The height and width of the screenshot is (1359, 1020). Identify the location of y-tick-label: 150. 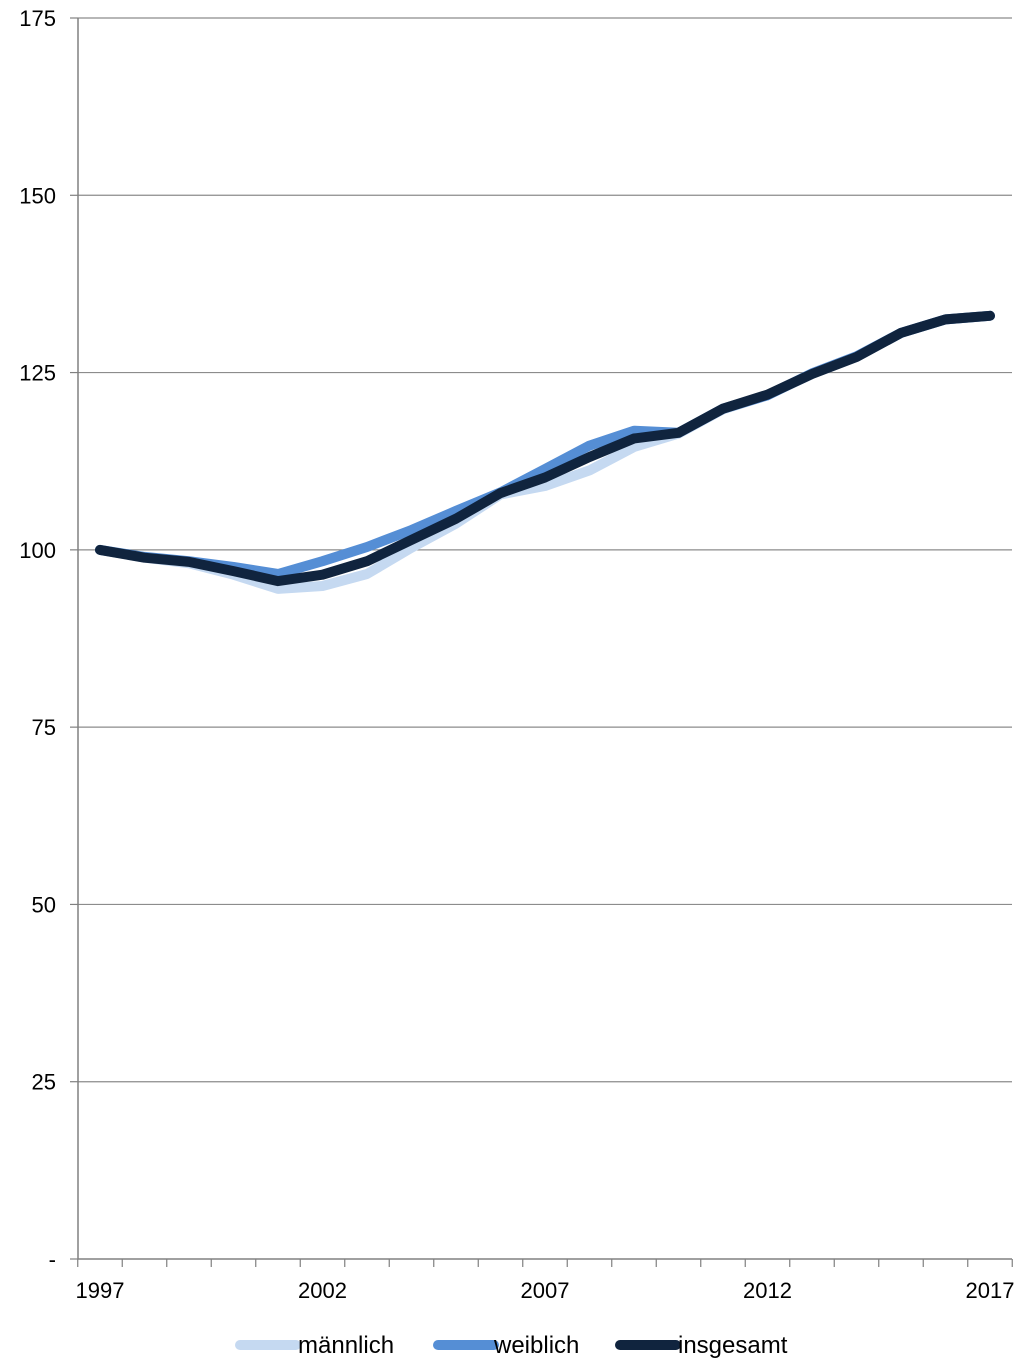
(37, 195).